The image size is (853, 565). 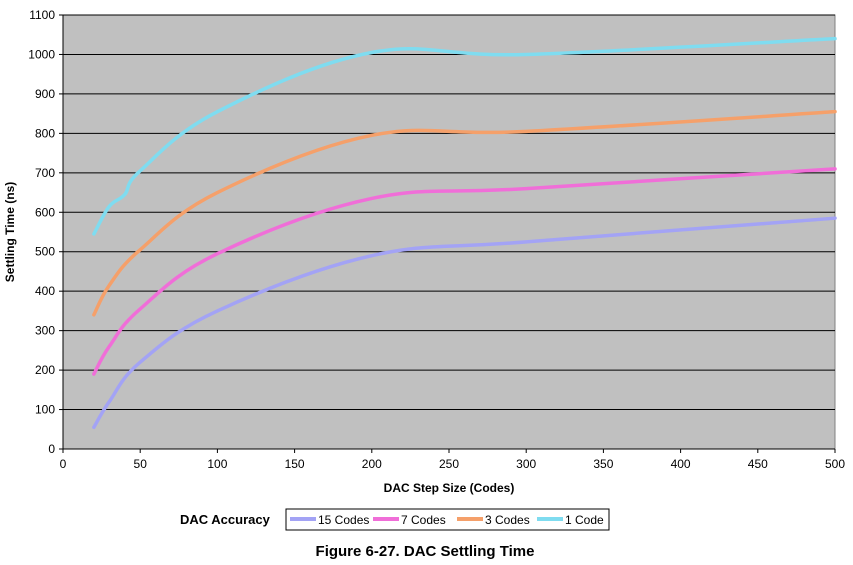 What do you see at coordinates (584, 520) in the screenshot?
I see `legend-label-1-code: 1 Code` at bounding box center [584, 520].